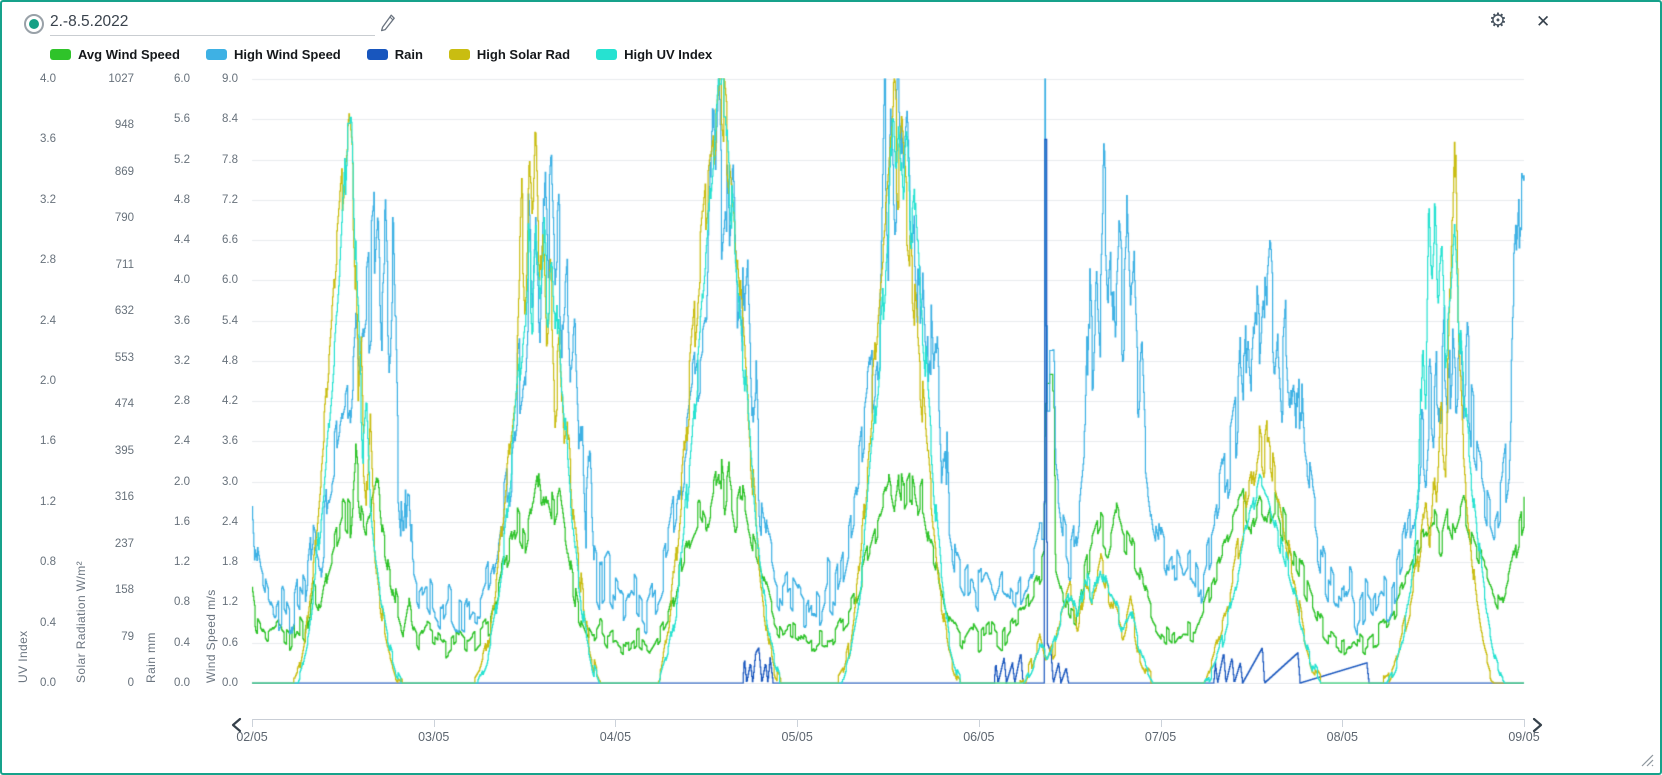 This screenshot has height=775, width=1662. Describe the element at coordinates (124, 450) in the screenshot. I see `y-tick-label: 395` at that location.